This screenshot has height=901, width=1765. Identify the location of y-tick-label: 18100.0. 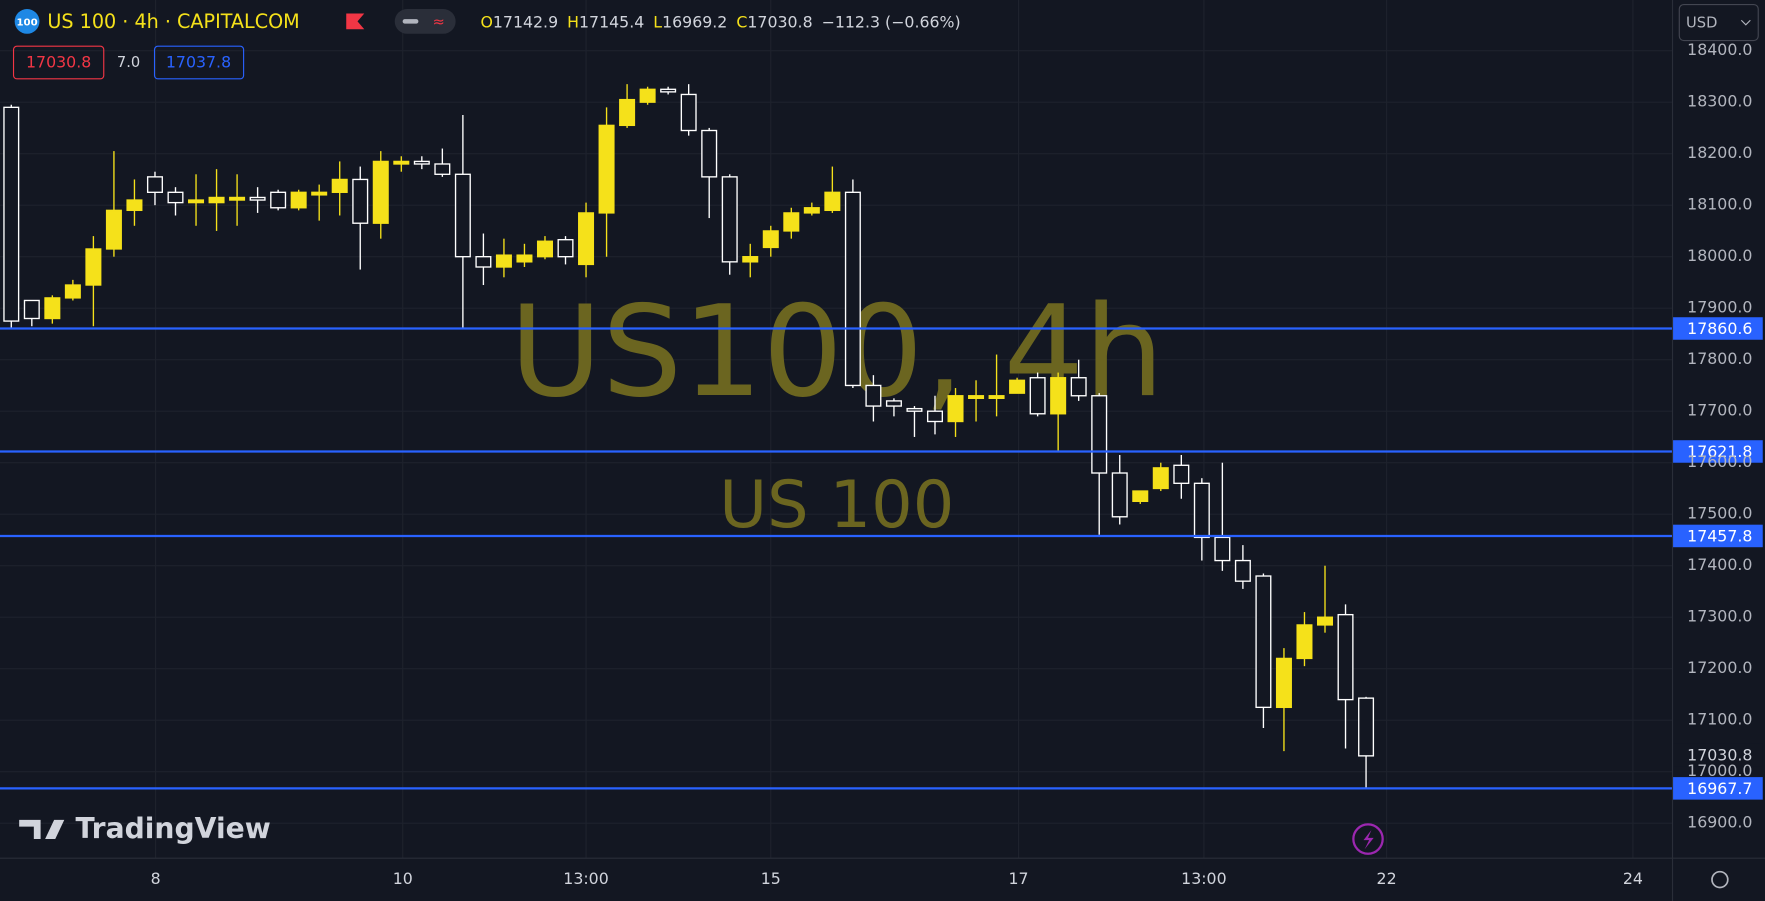
(1719, 204).